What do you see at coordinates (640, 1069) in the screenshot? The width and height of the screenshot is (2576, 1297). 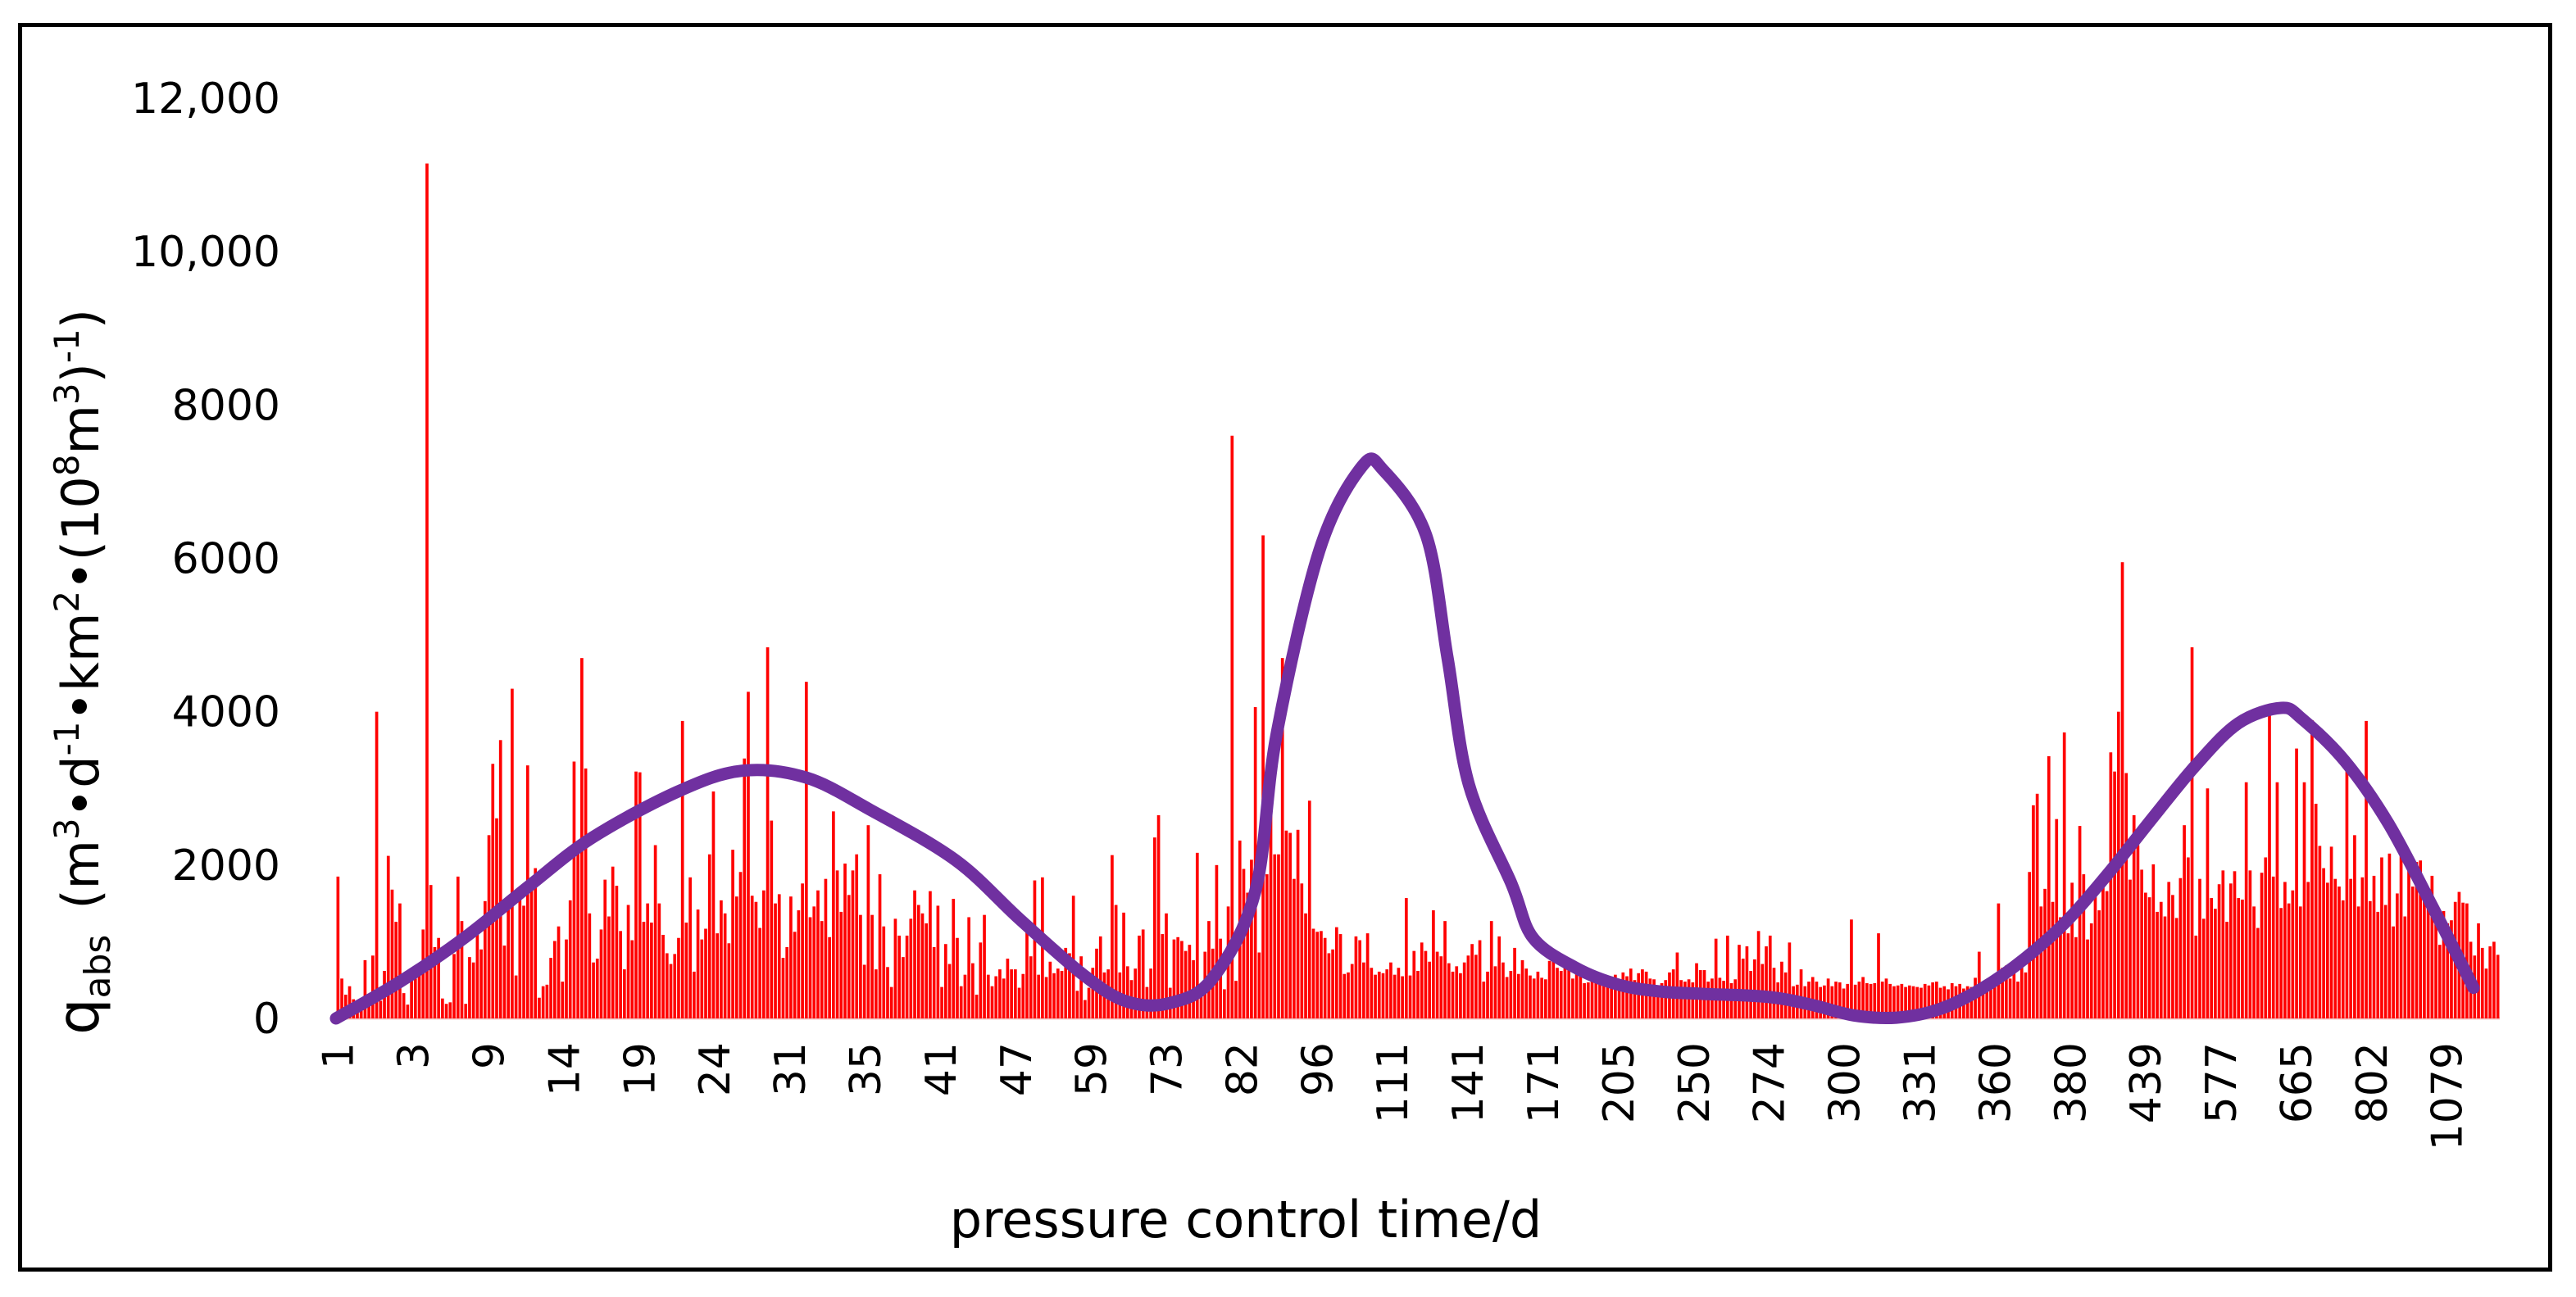 I see `x-tick-label: 19` at bounding box center [640, 1069].